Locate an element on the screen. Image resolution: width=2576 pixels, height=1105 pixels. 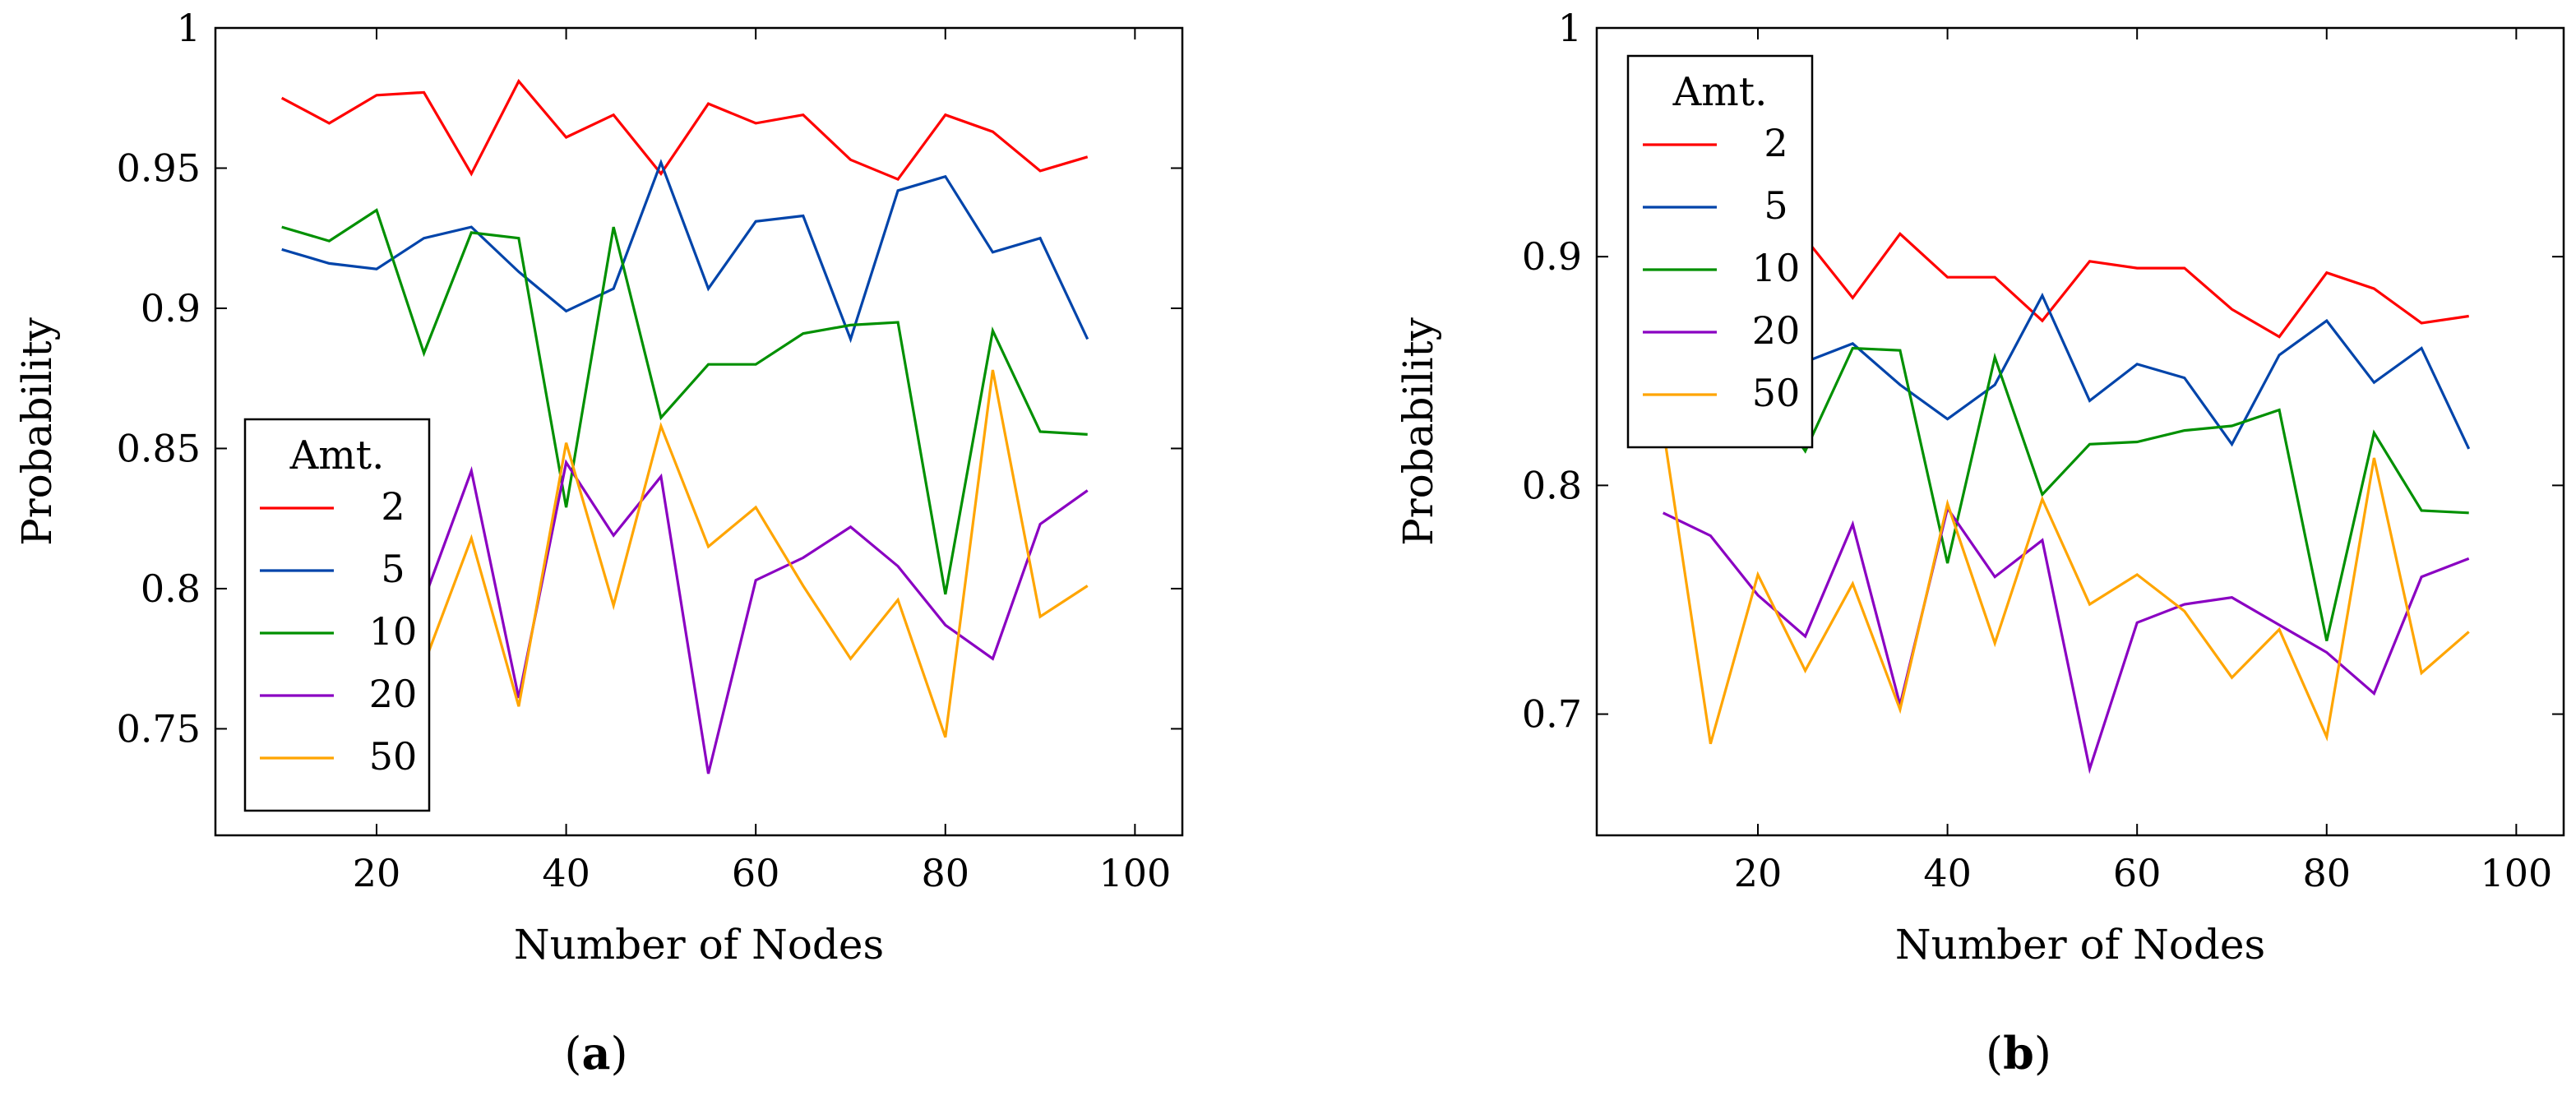
y-tick-label: 0.85 is located at coordinates (159, 448).